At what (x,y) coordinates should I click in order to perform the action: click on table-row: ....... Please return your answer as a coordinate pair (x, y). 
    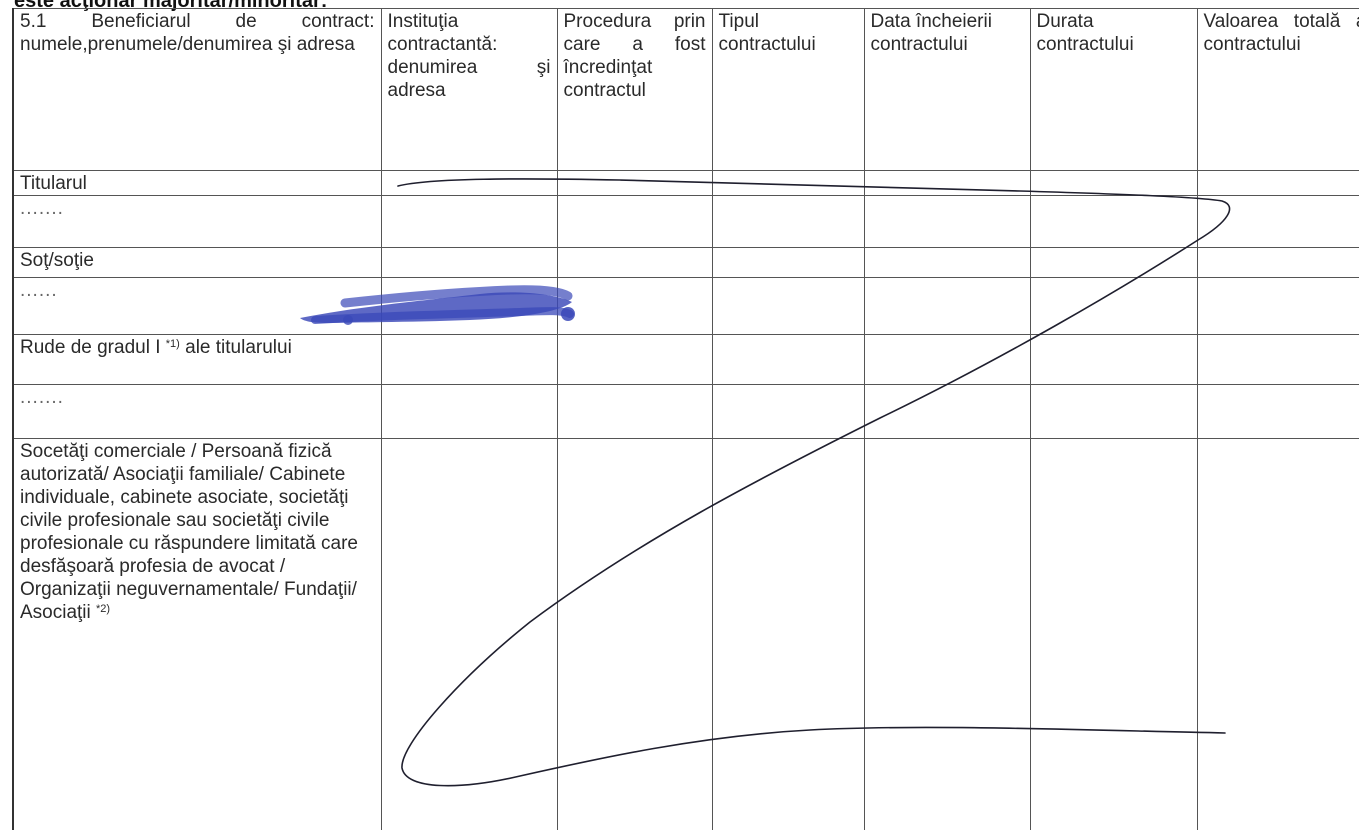
    Looking at the image, I should click on (685, 306).